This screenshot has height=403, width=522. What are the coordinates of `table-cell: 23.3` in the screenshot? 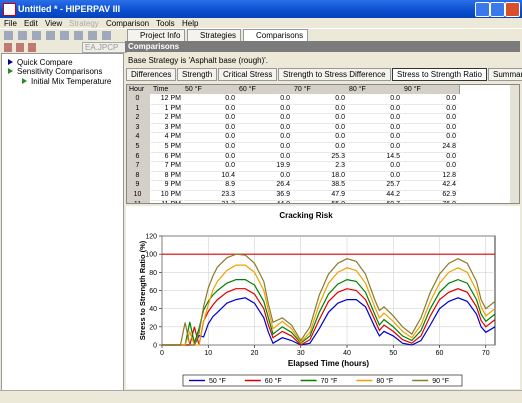 It's located at (210, 195).